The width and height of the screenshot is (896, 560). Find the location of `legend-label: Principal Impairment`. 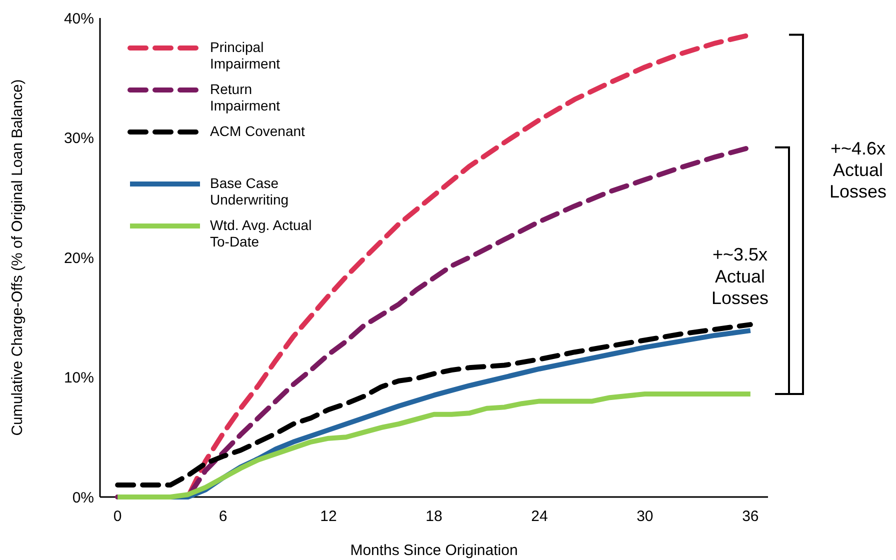

legend-label: Principal Impairment is located at coordinates (245, 55).